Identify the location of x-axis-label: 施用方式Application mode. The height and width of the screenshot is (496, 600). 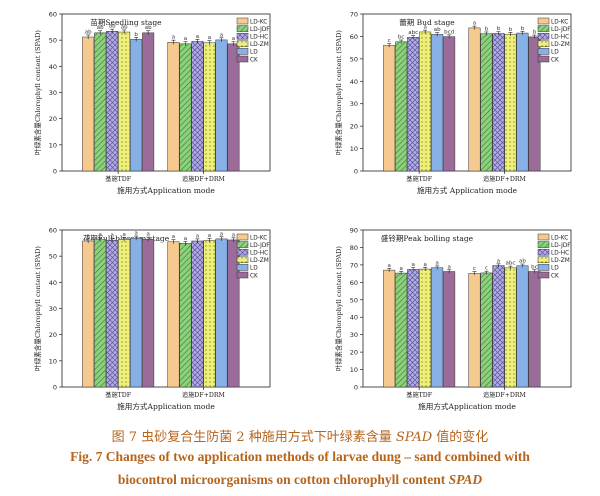
(467, 406).